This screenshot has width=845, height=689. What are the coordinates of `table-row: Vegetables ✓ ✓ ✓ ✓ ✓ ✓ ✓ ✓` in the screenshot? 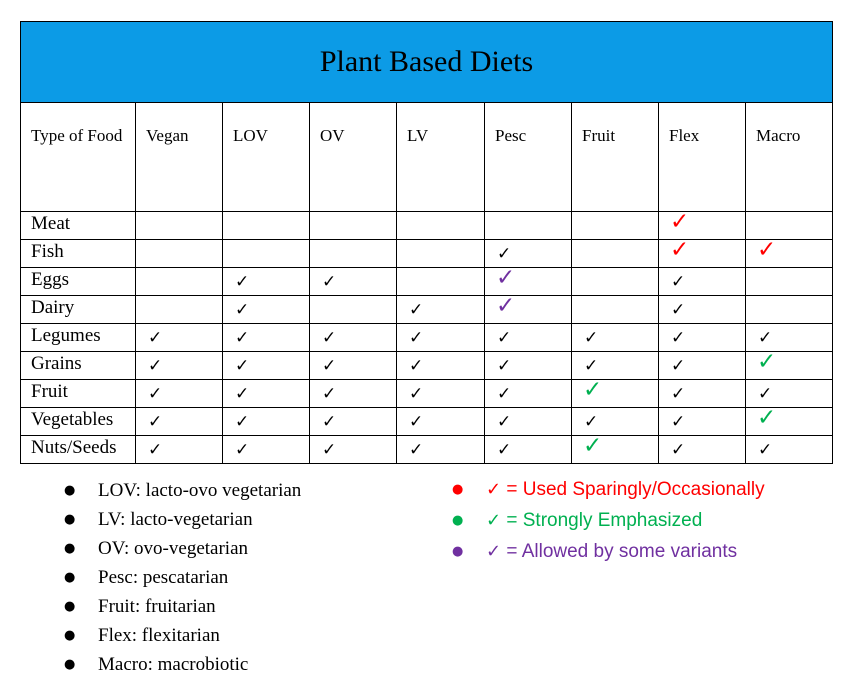 It's located at (426, 421).